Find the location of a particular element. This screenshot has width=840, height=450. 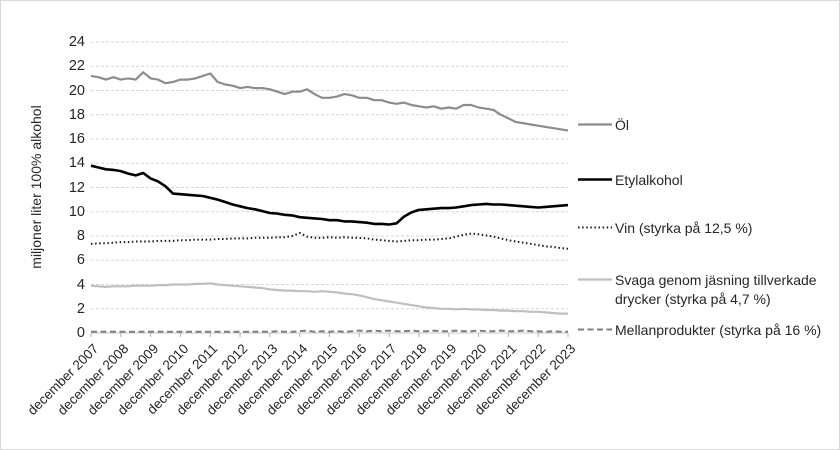

legend-label: Mellanprodukter (styrka på 16 %) is located at coordinates (718, 330).